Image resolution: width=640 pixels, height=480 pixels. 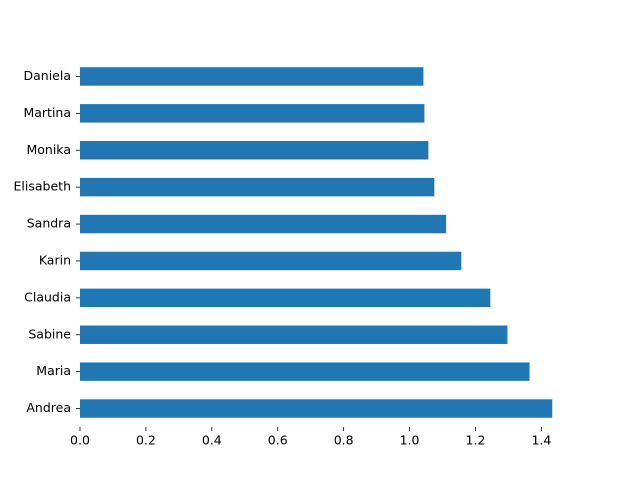 I want to click on y-tick-label: Claudia, so click(x=47, y=296).